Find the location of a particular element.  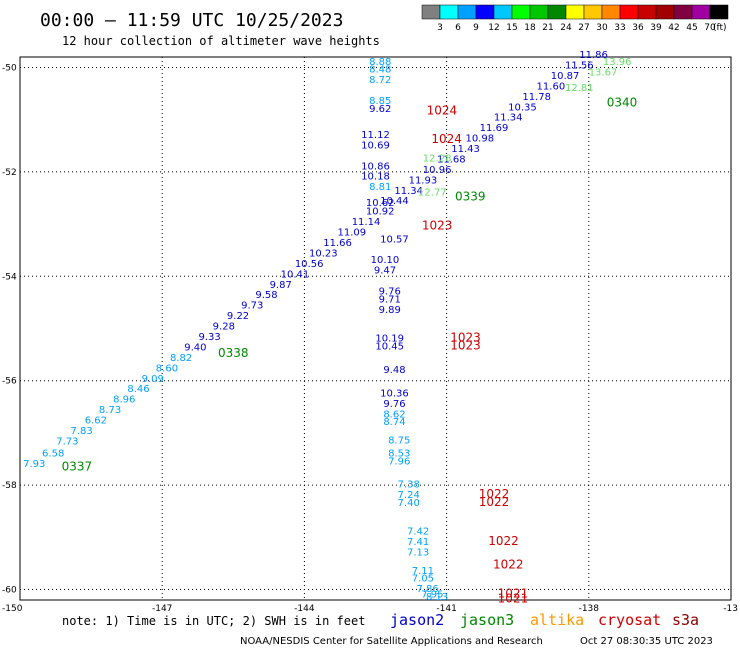

colorbar-tick-label: 18 is located at coordinates (530, 28).